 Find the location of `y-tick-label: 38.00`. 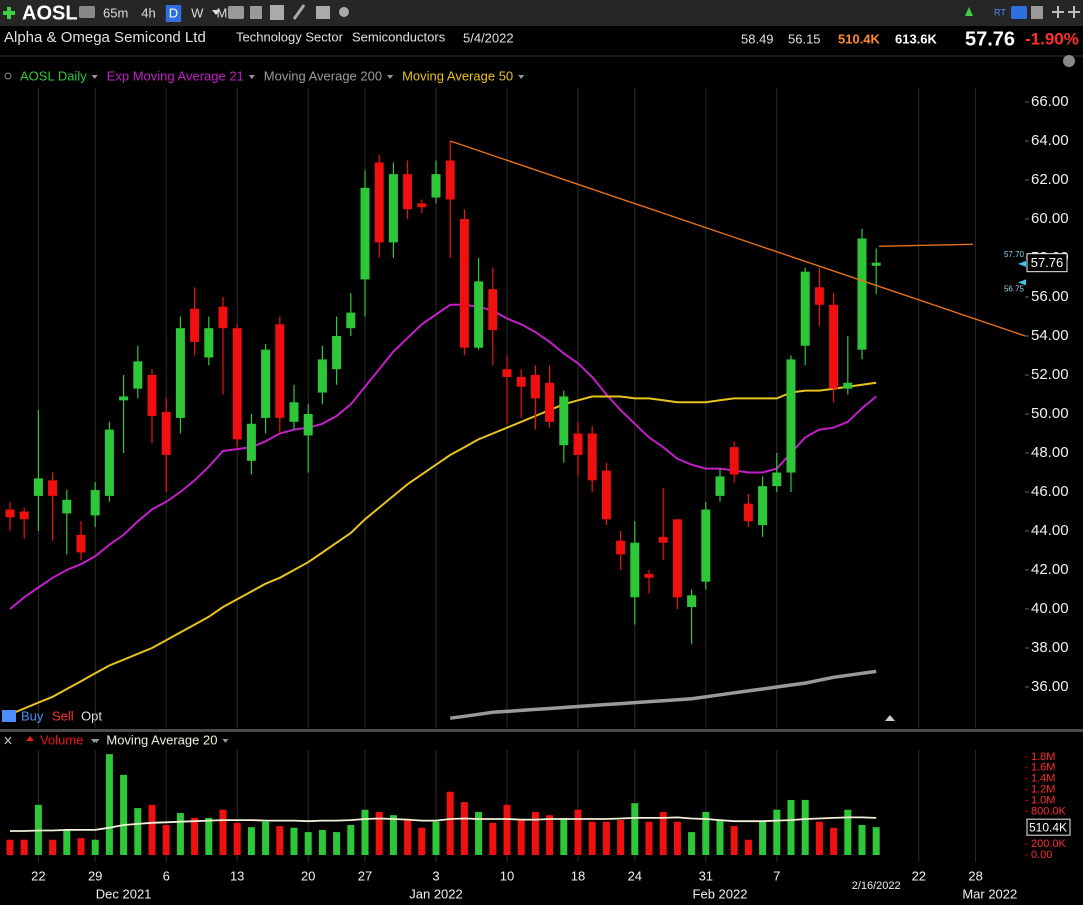

y-tick-label: 38.00 is located at coordinates (1050, 647).